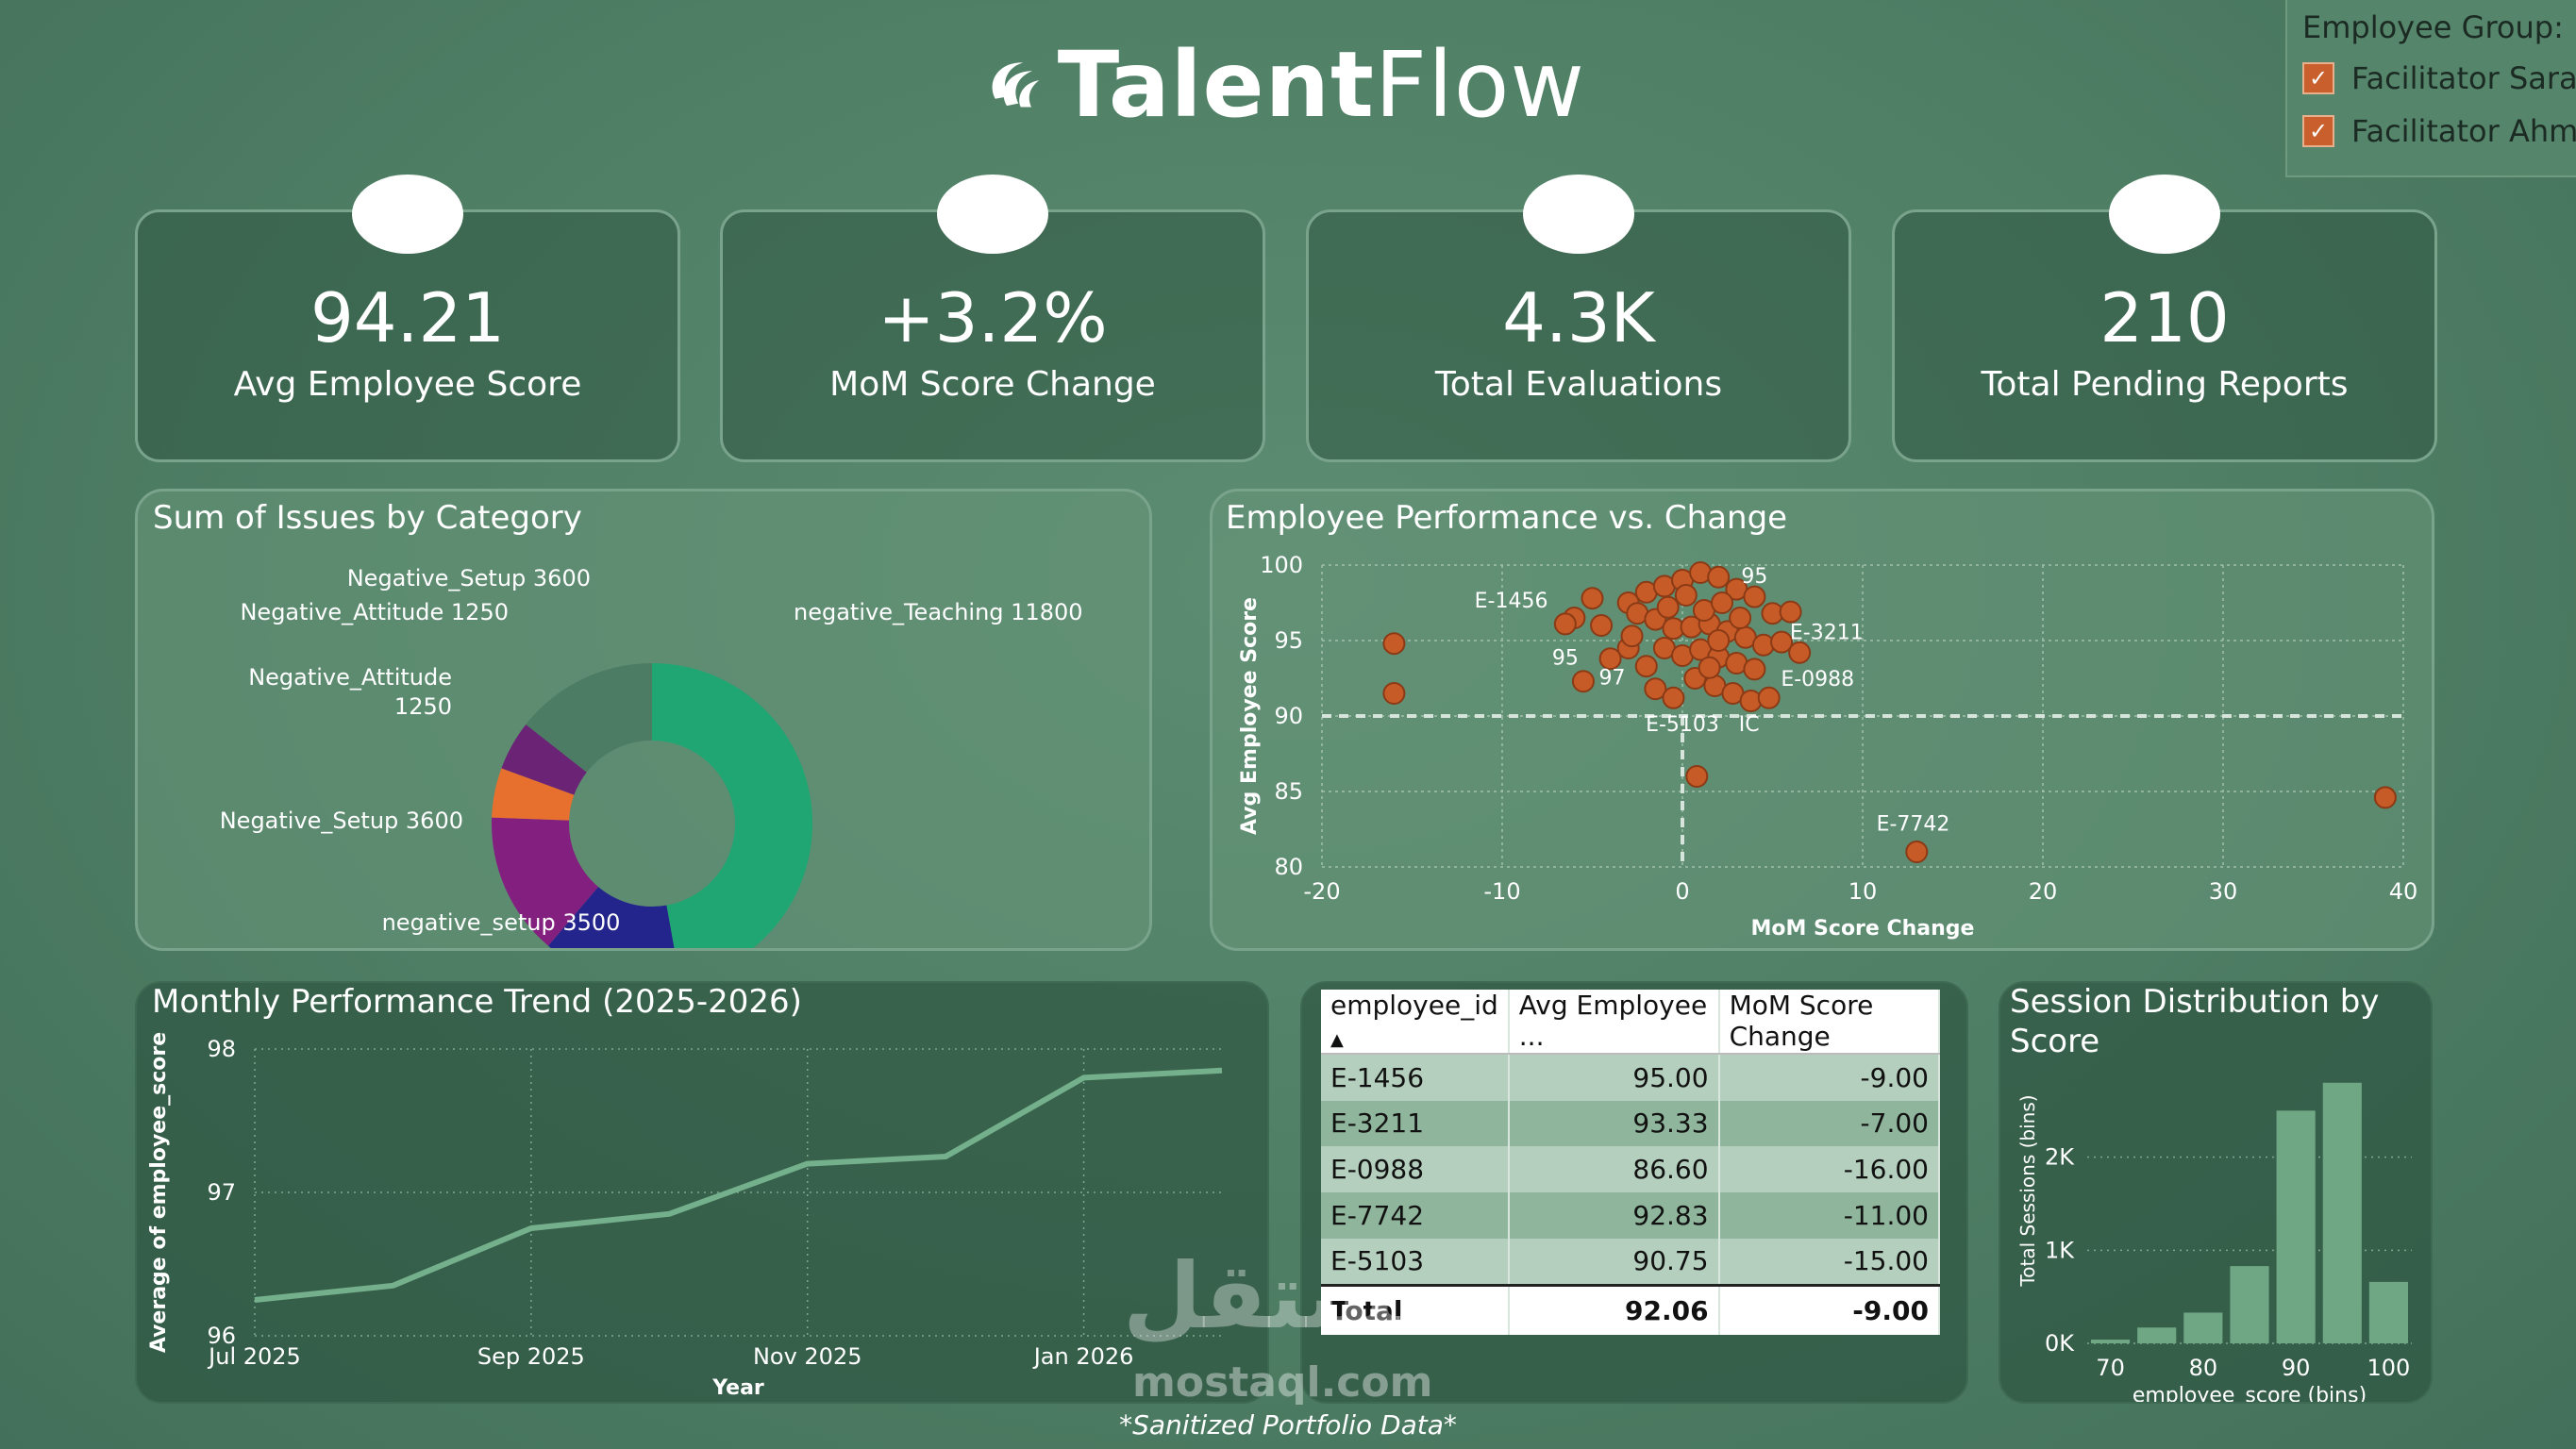 The width and height of the screenshot is (2576, 1449). What do you see at coordinates (1415, 1215) in the screenshot?
I see `cell-employee-id: E-7742` at bounding box center [1415, 1215].